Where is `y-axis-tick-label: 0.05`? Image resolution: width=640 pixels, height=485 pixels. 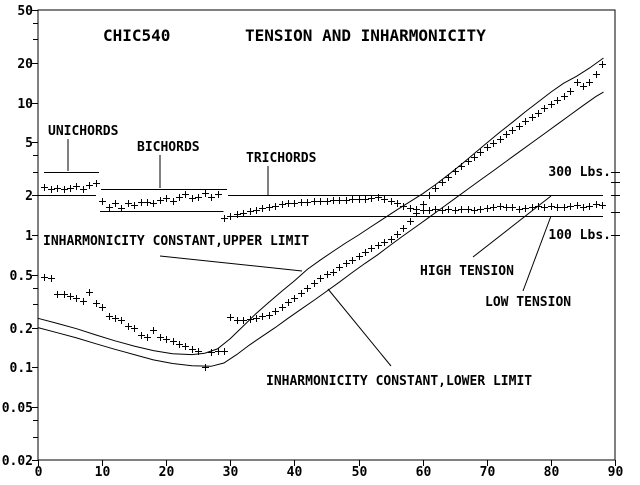
y-axis-tick-label: 0.05 is located at coordinates (17, 408).